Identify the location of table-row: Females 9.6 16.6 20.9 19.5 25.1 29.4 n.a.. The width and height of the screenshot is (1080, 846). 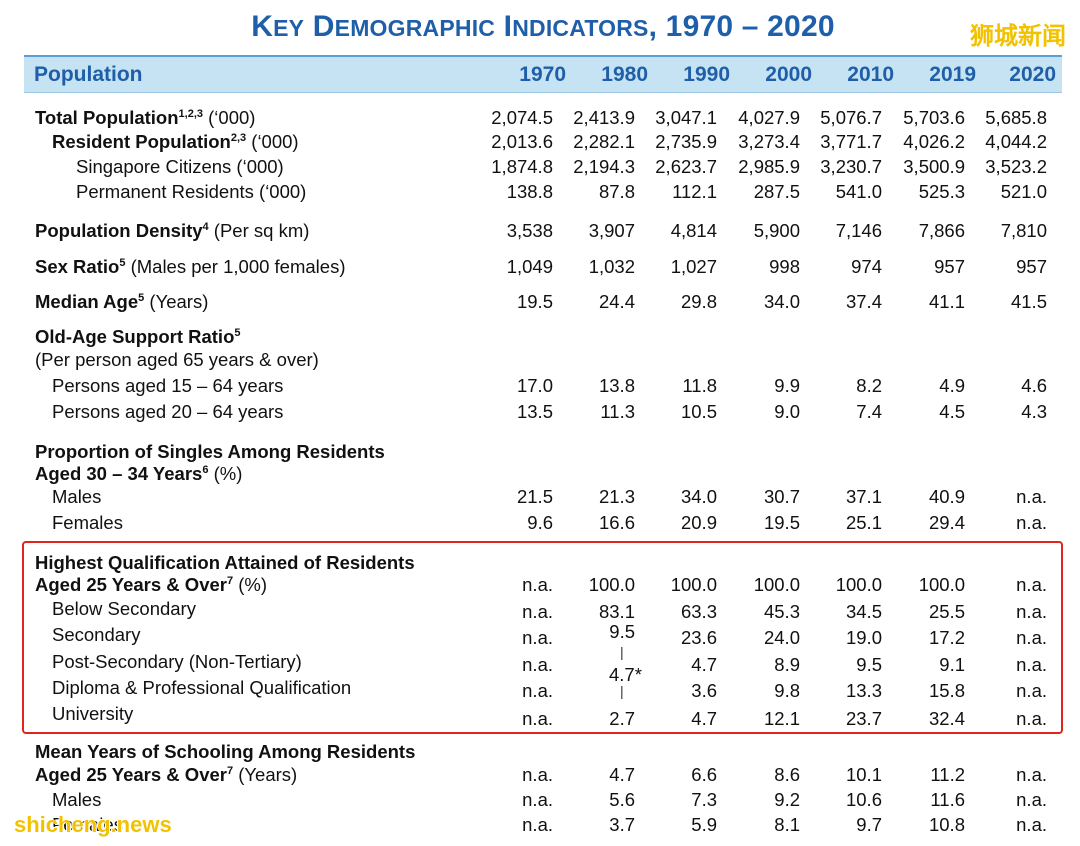
(540, 524).